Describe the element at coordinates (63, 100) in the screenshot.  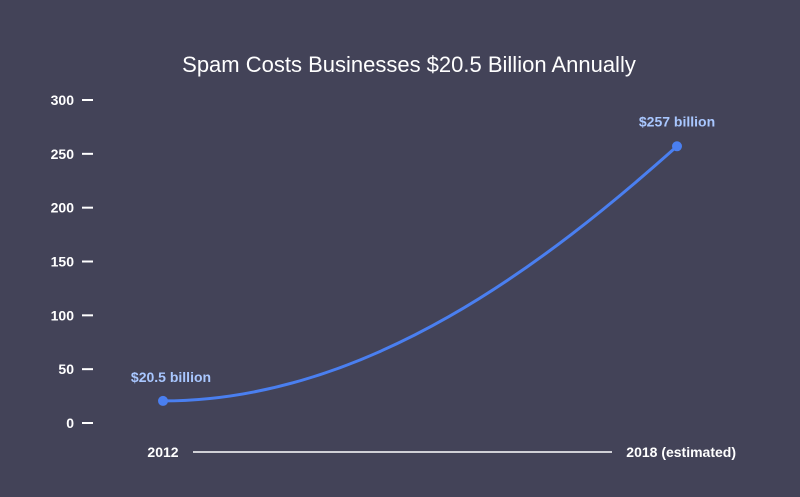
I see `y-tick-label: 300` at that location.